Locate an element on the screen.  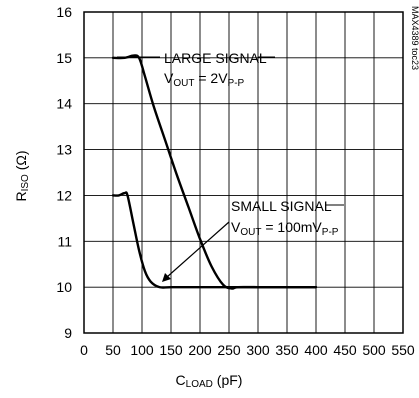
small-signal-condition: VOUT = 100mVP-P is located at coordinates (285, 228).